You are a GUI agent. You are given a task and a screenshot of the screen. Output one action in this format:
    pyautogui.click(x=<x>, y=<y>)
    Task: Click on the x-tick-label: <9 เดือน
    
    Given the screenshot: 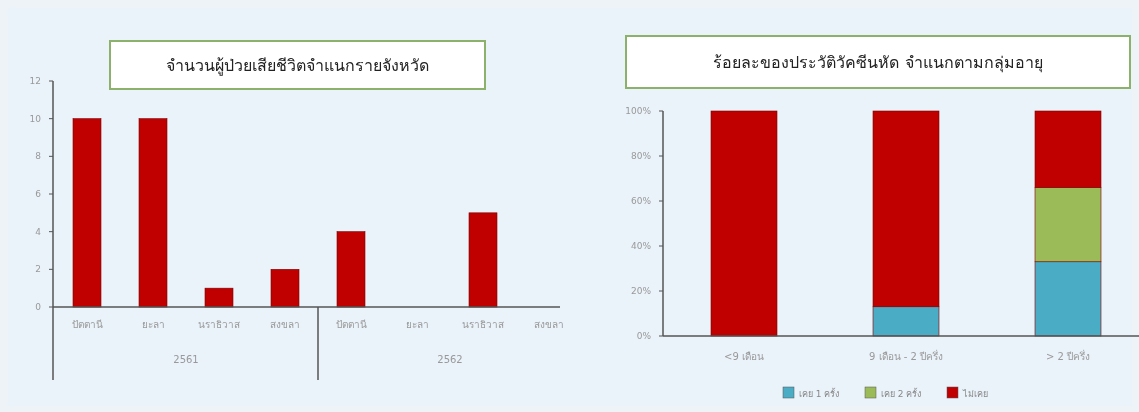 What is the action you would take?
    pyautogui.click(x=744, y=356)
    